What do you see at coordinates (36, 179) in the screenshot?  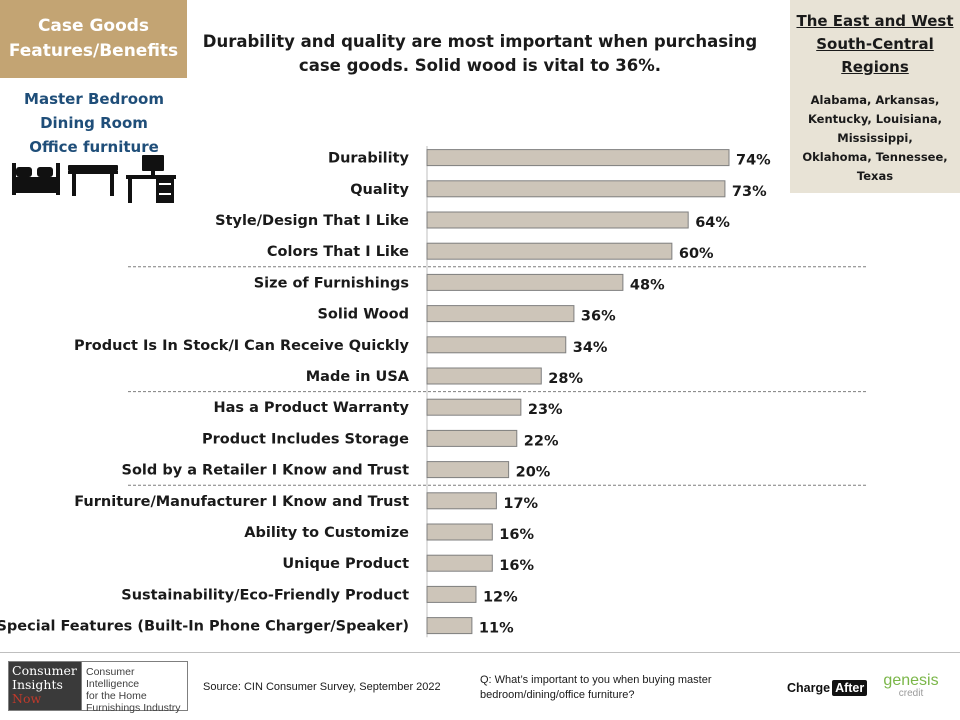 I see `bed-icon` at bounding box center [36, 179].